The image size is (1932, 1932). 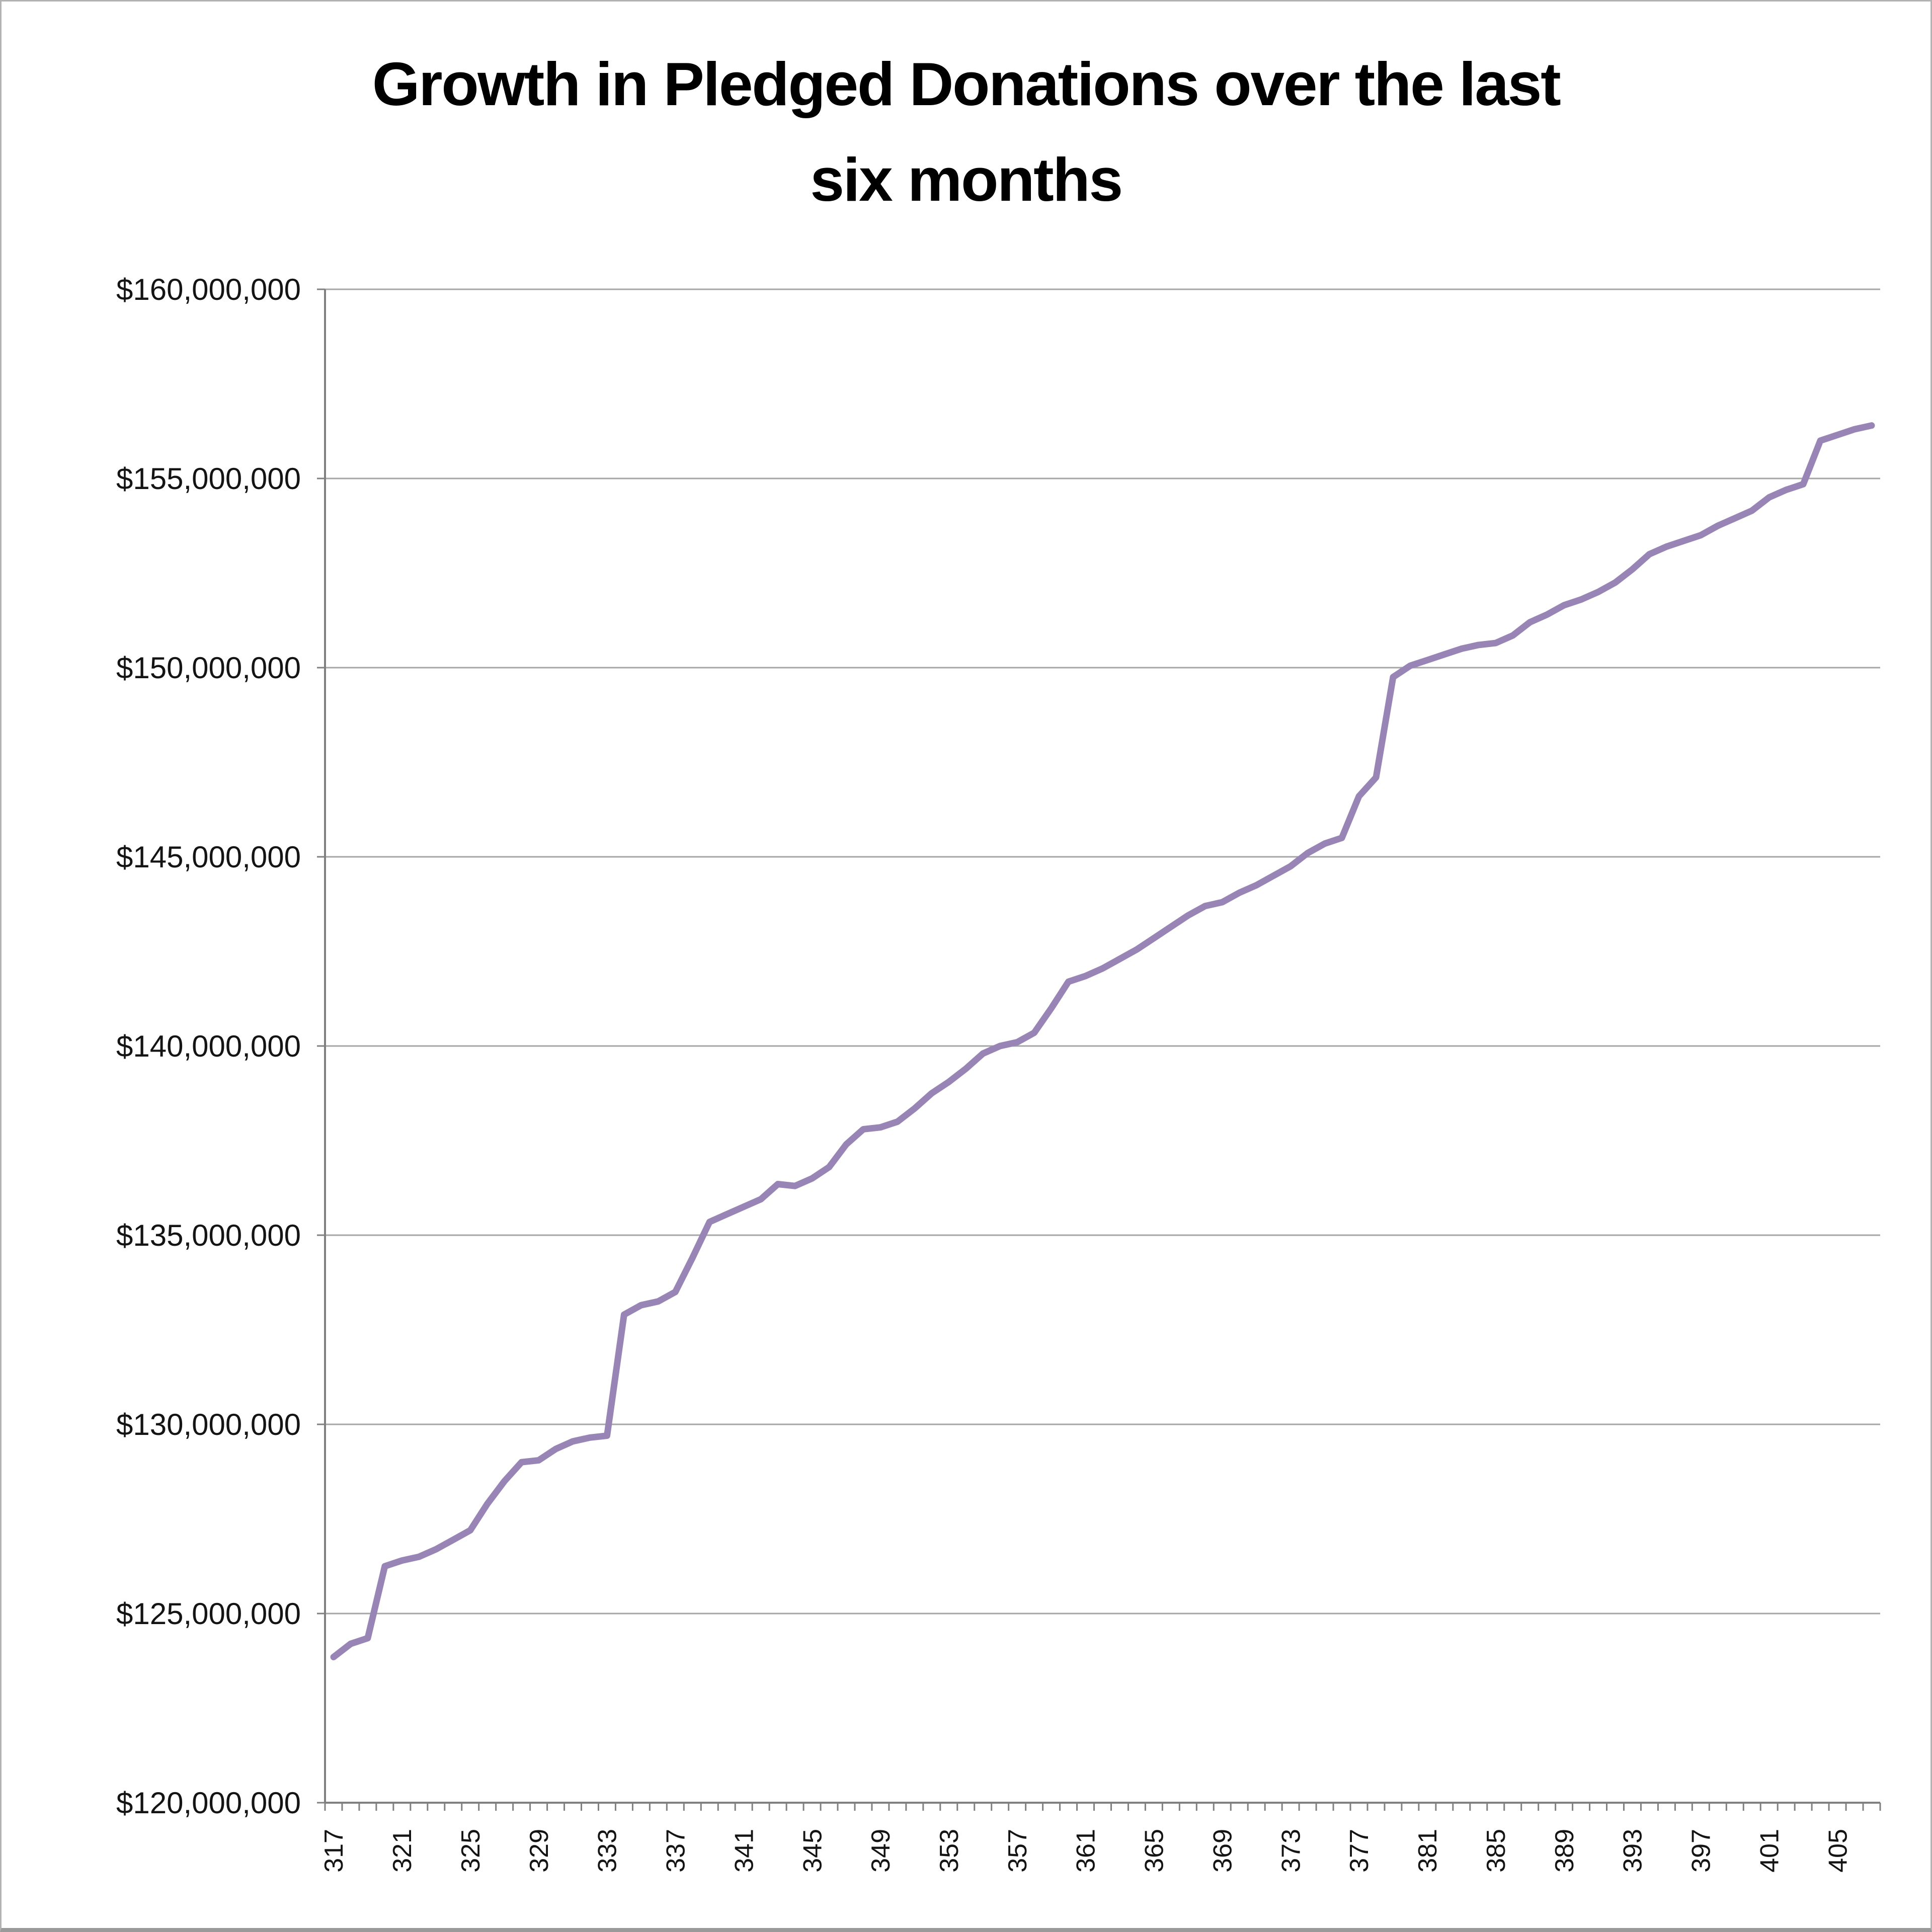 I want to click on y-tick-label: $145,000,000, so click(x=208, y=857).